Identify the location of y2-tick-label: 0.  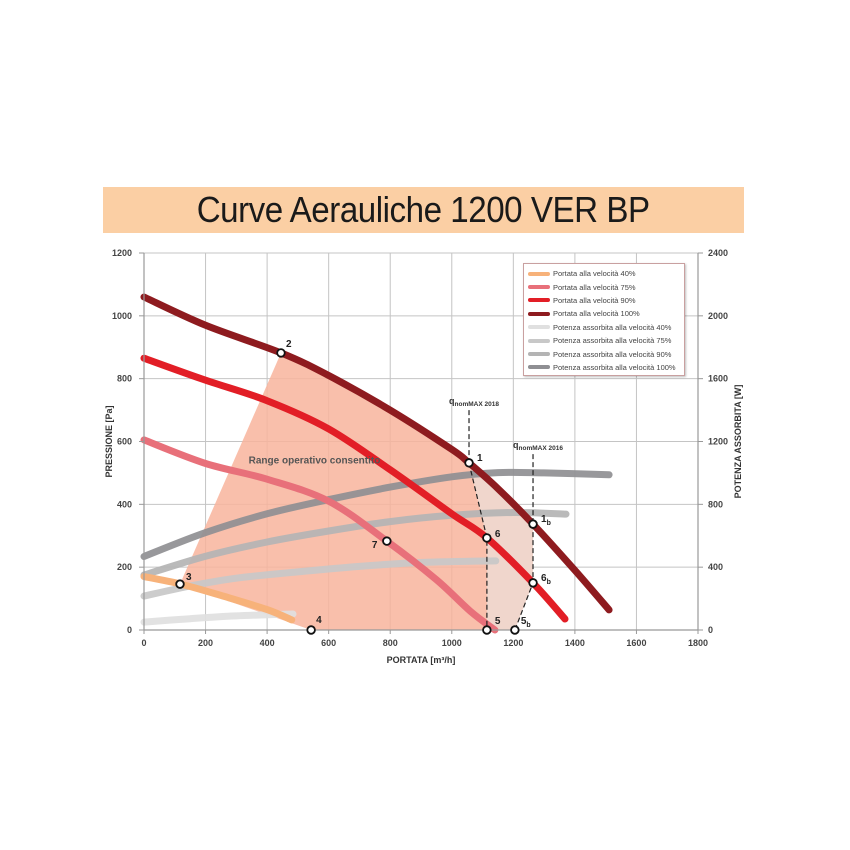
(710, 630).